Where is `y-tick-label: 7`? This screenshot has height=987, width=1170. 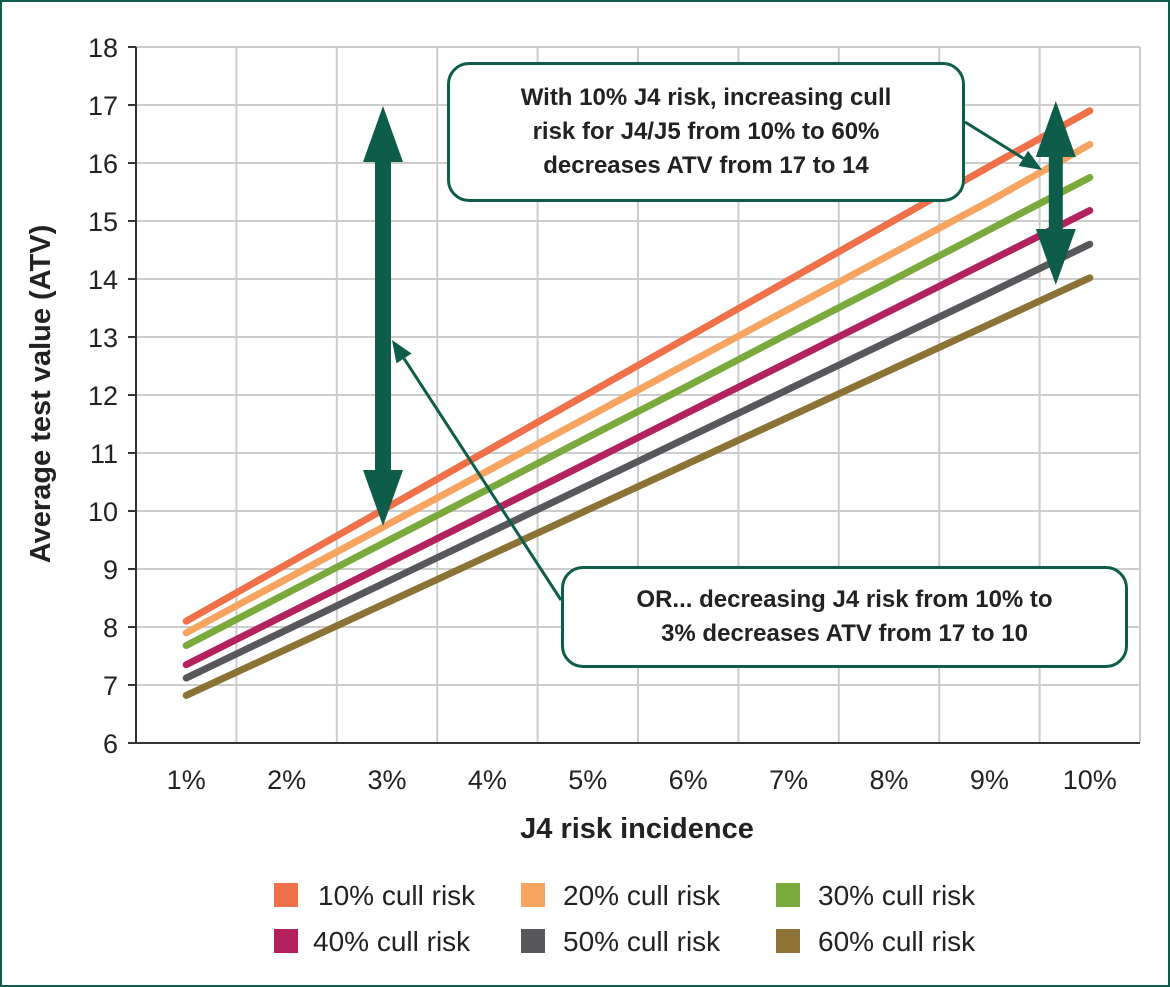
y-tick-label: 7 is located at coordinates (110, 686).